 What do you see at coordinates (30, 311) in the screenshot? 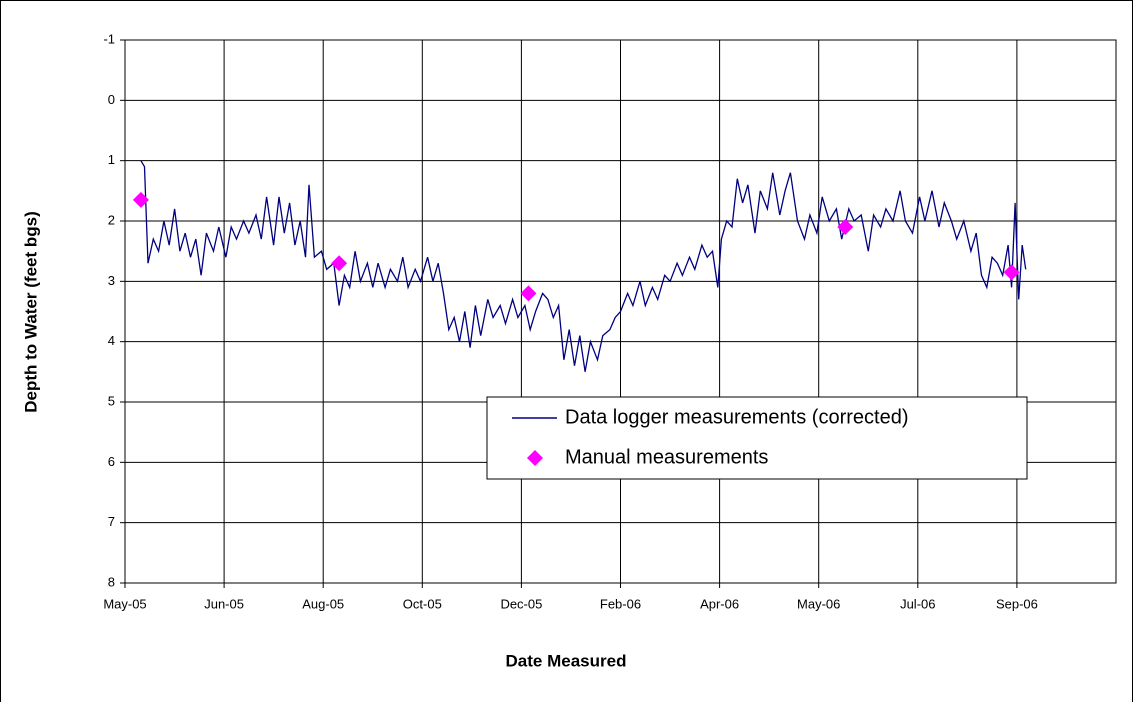
I see `y-axis-label: Depth to Water (feet bgs)` at bounding box center [30, 311].